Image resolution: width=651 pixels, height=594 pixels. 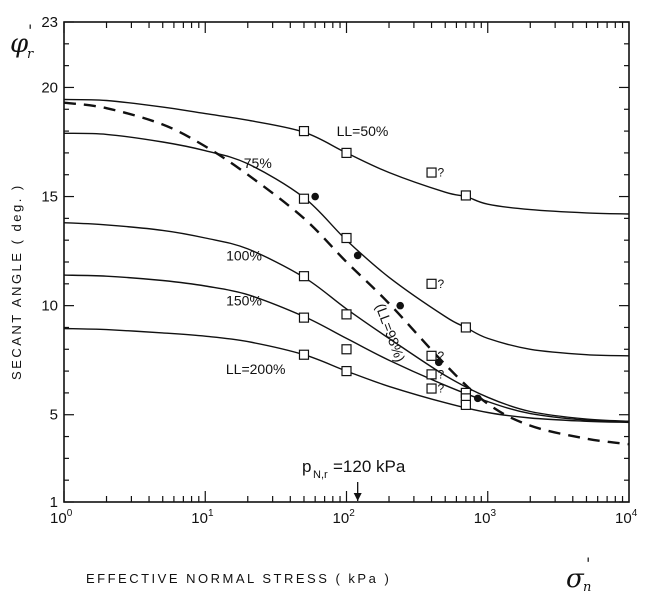 What do you see at coordinates (54, 415) in the screenshot?
I see `y-tick-label: 5` at bounding box center [54, 415].